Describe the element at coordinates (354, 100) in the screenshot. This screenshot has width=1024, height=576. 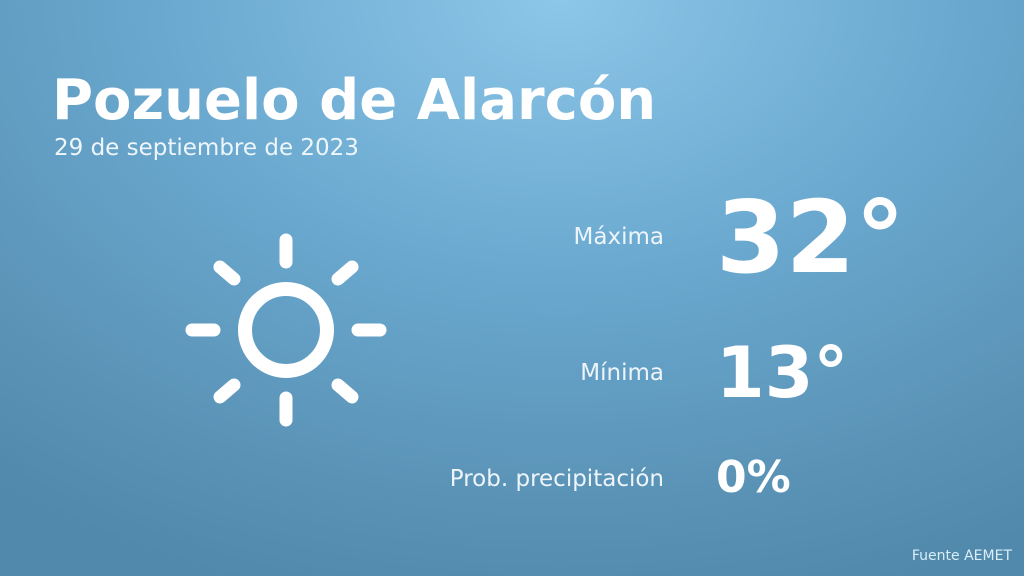
I see `city-title: Pozuelo de Alarcón` at that location.